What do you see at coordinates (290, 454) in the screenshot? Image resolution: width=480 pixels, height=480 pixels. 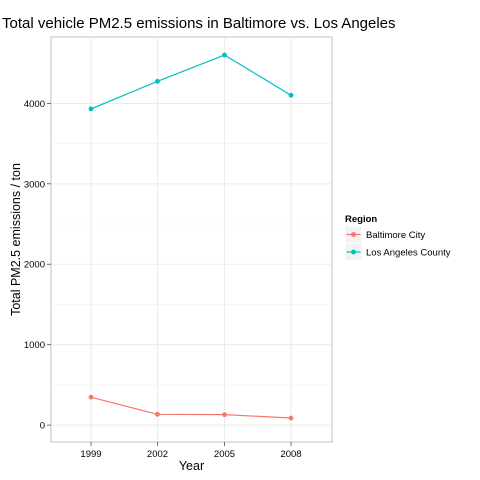 I see `x-tick-label: 2008` at bounding box center [290, 454].